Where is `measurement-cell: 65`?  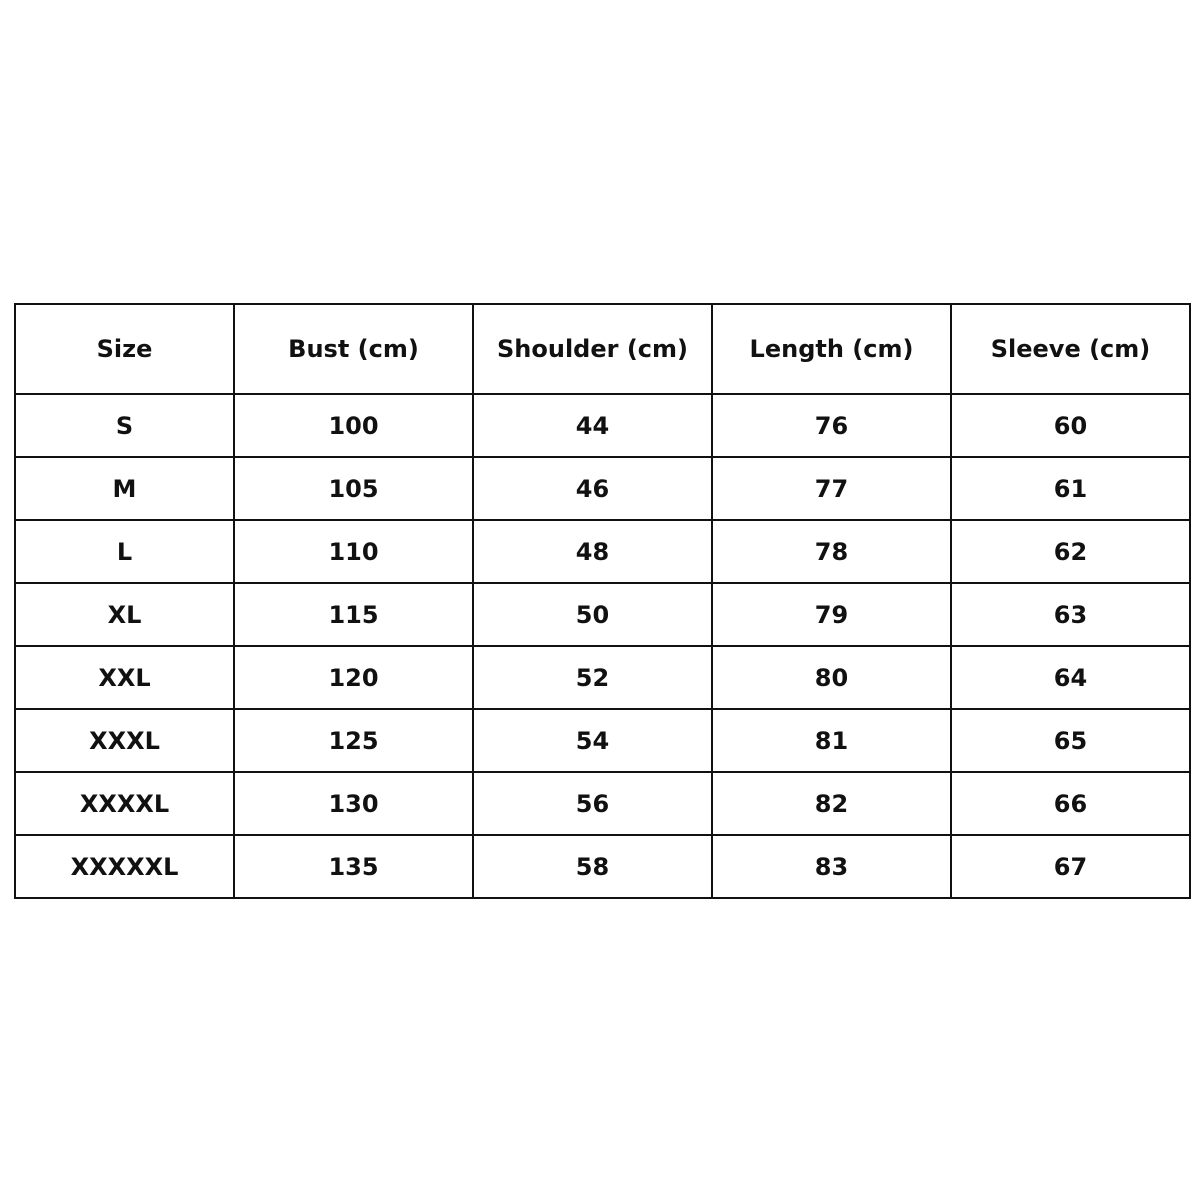
measurement-cell: 65 is located at coordinates (1070, 740).